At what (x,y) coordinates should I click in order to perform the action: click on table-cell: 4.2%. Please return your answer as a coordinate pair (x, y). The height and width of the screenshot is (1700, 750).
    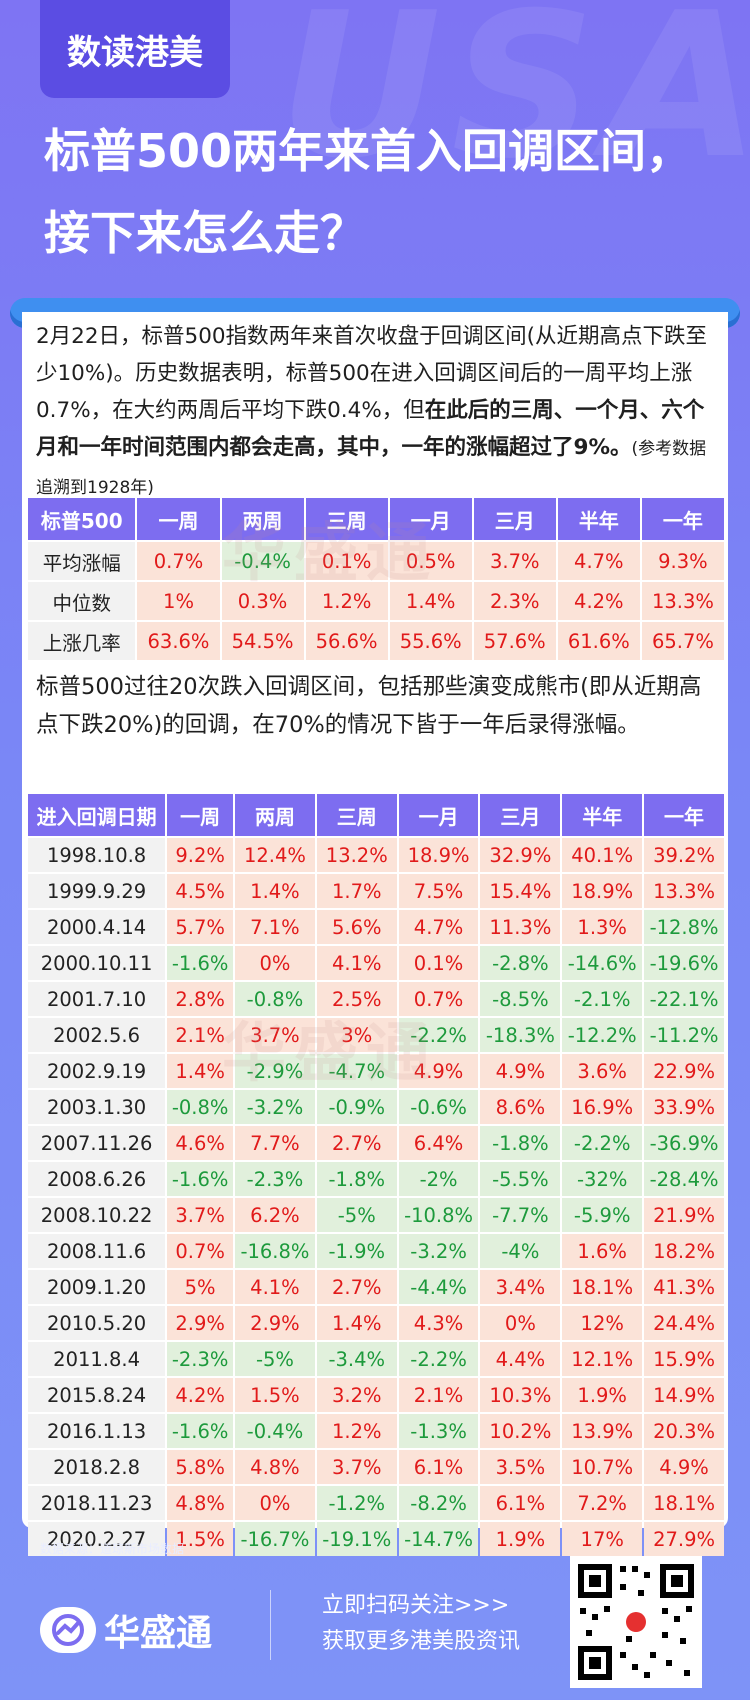
    Looking at the image, I should click on (598, 601).